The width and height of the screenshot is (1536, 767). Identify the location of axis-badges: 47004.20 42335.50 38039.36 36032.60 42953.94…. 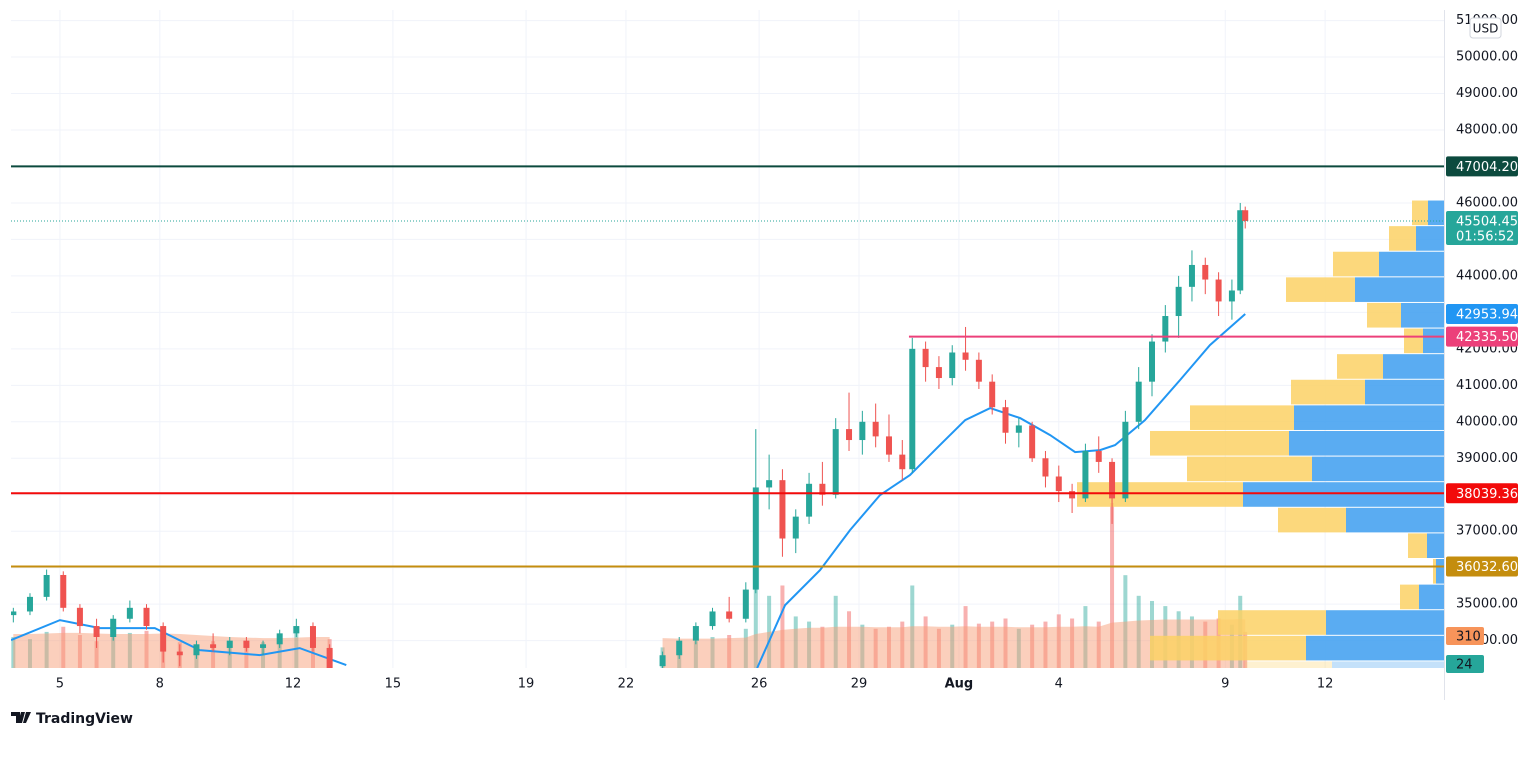
(1482, 414).